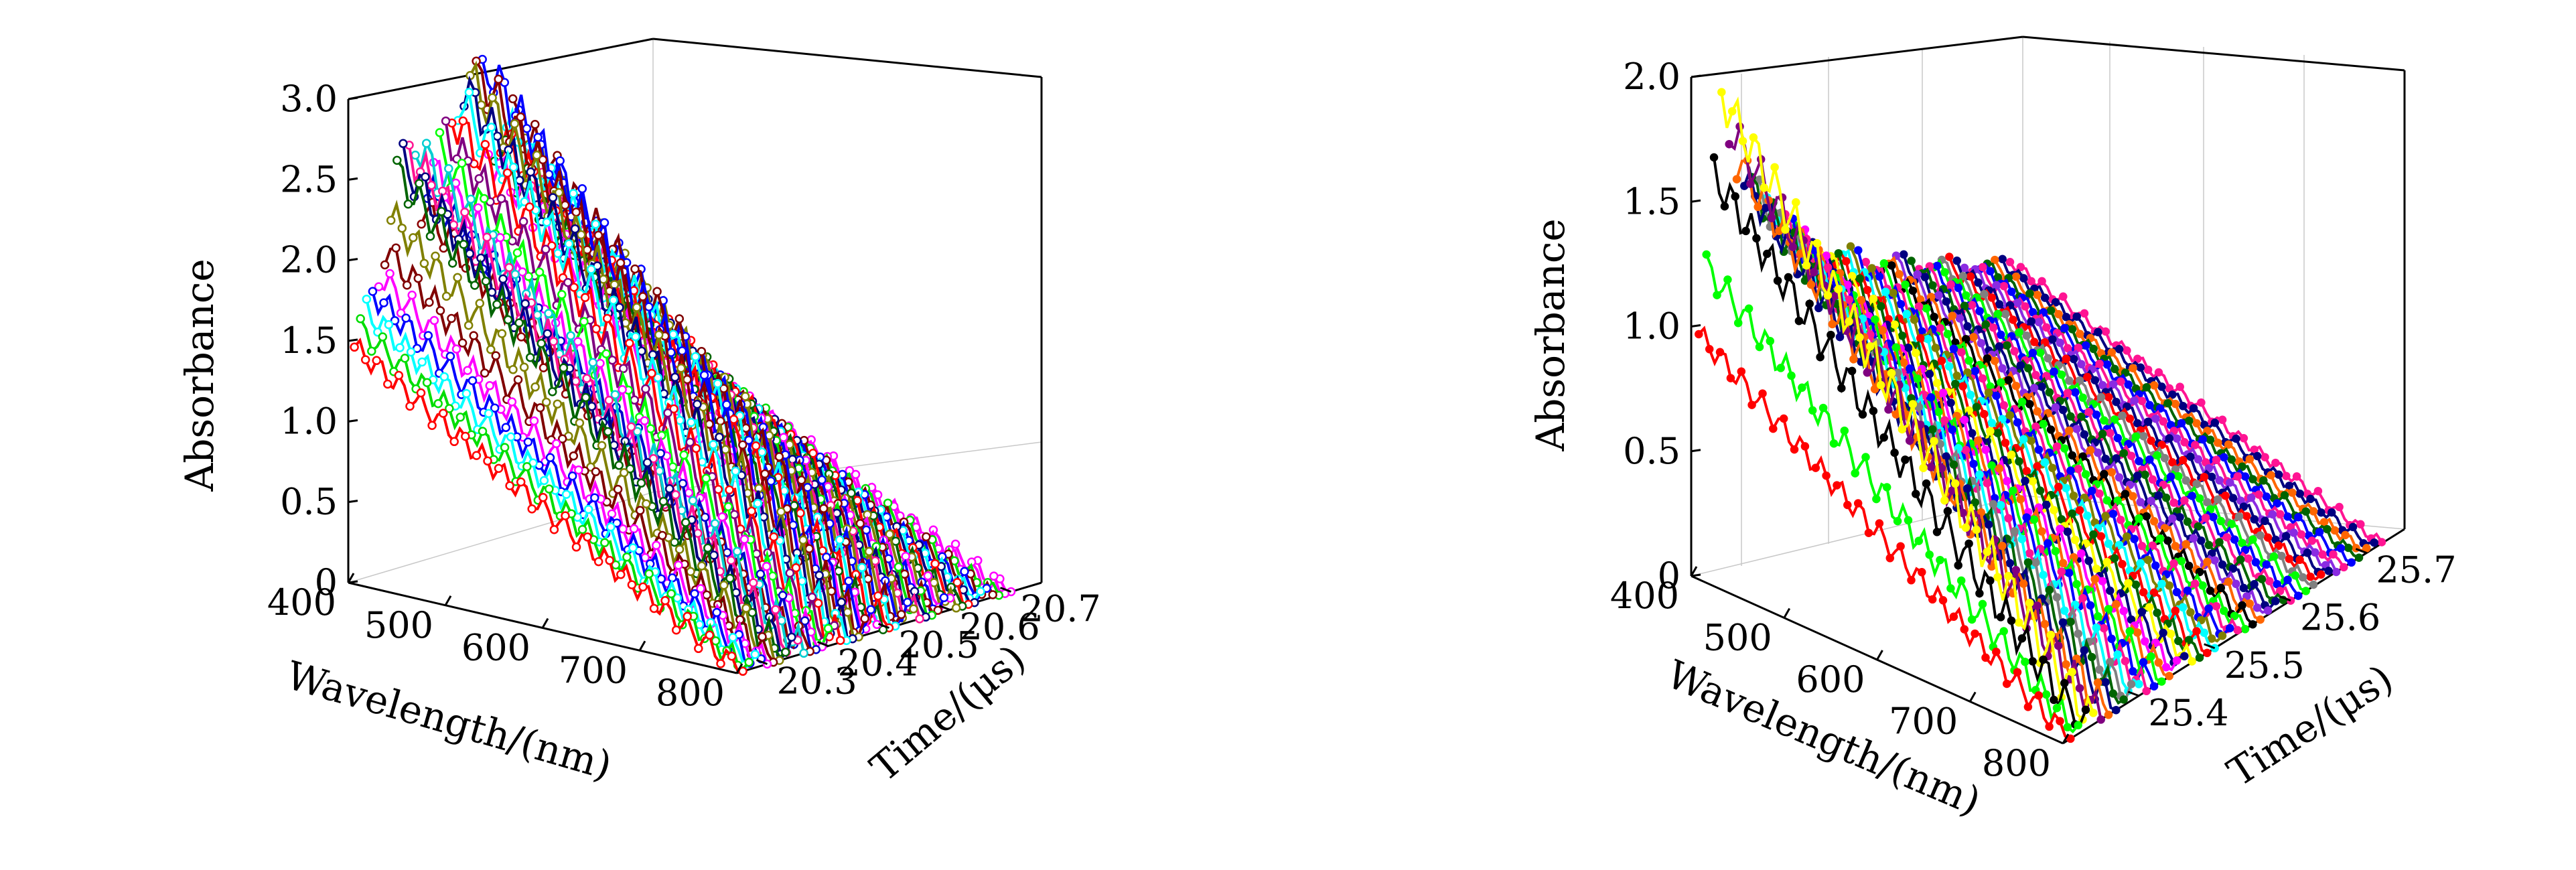  I want to click on y-tick-label: 25.6, so click(2340, 618).